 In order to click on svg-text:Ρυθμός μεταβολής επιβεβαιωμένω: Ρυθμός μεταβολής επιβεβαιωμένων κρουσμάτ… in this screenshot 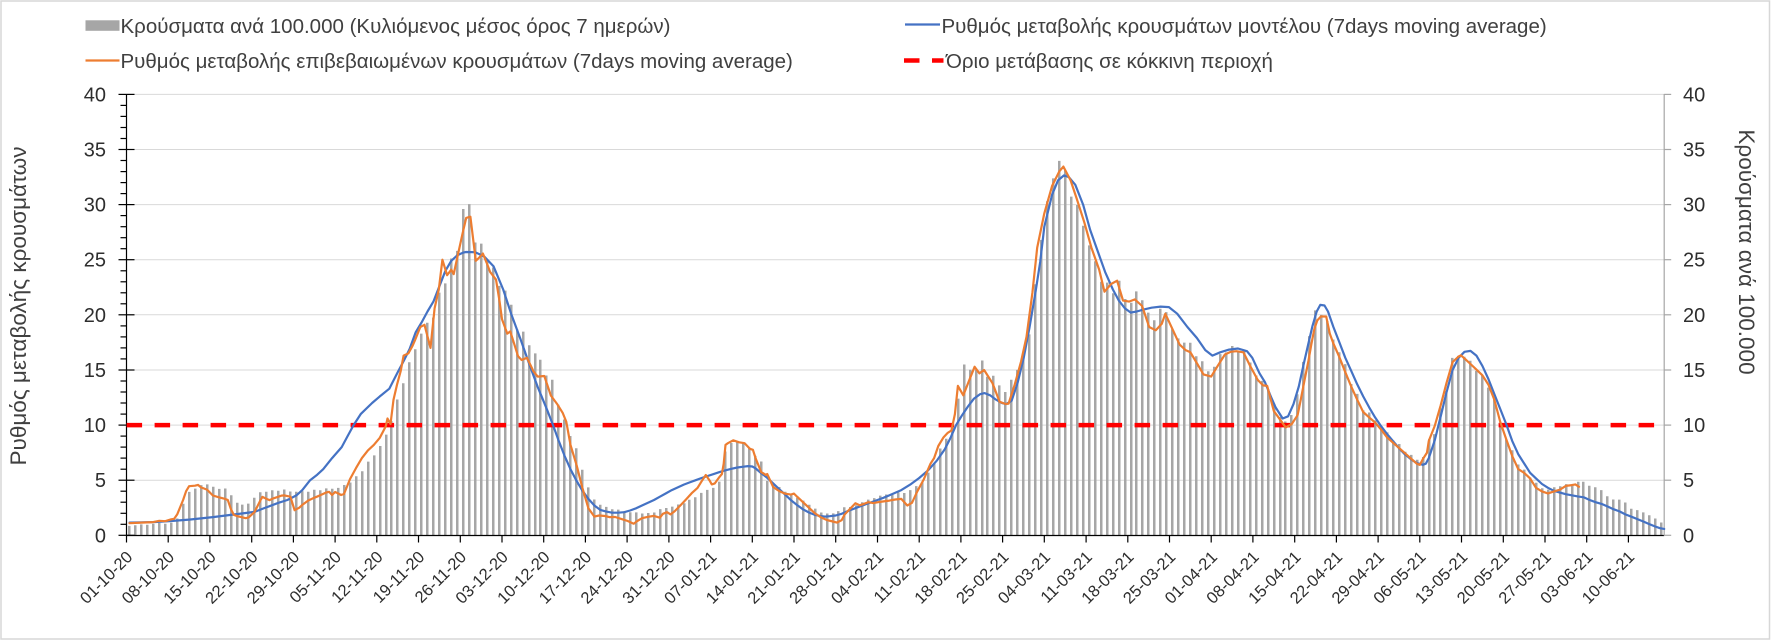, I will do `click(457, 61)`.